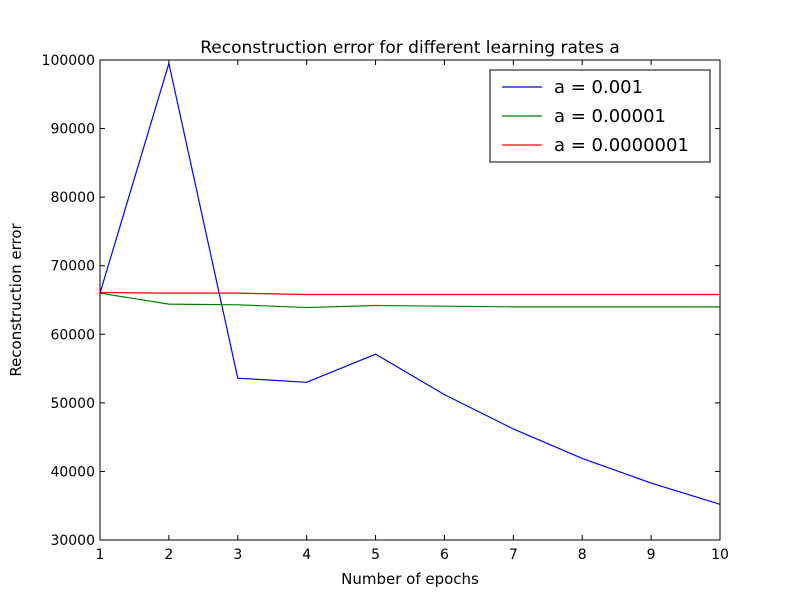  What do you see at coordinates (410, 579) in the screenshot?
I see `x-axis-title: Number of epochs` at bounding box center [410, 579].